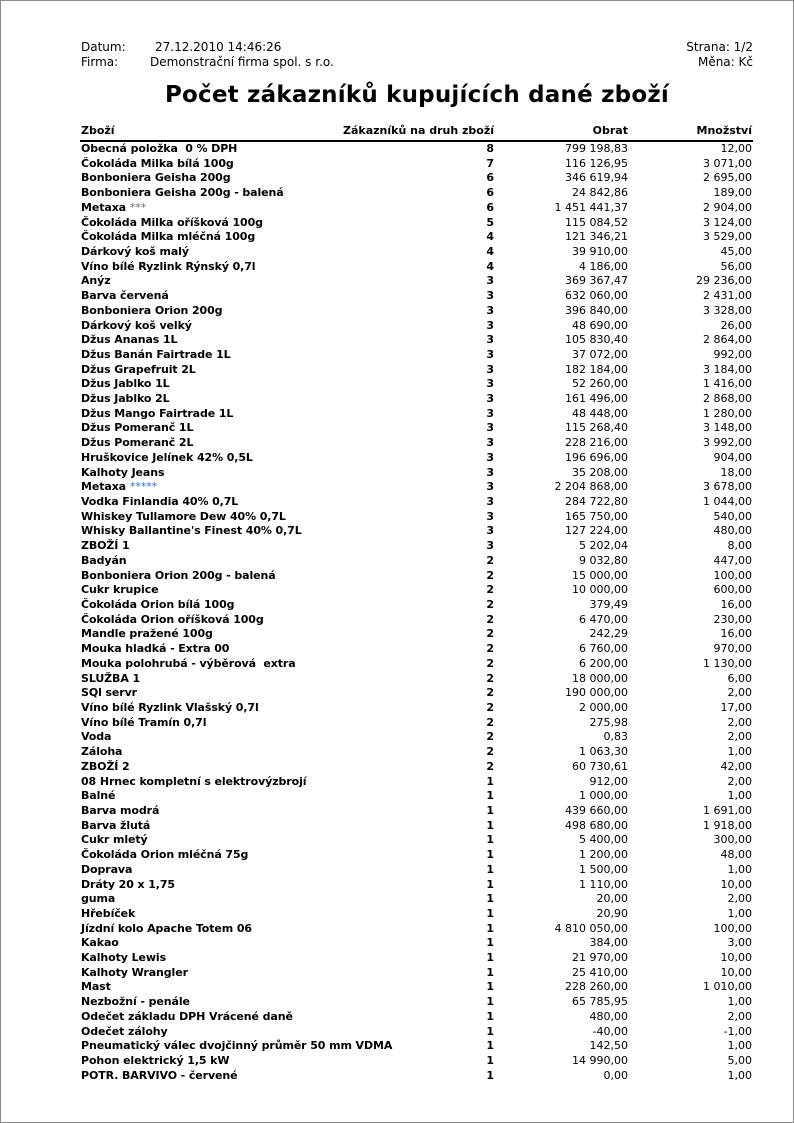 The width and height of the screenshot is (794, 1123). What do you see at coordinates (138, 207) in the screenshot?
I see `rating-stars: ***` at bounding box center [138, 207].